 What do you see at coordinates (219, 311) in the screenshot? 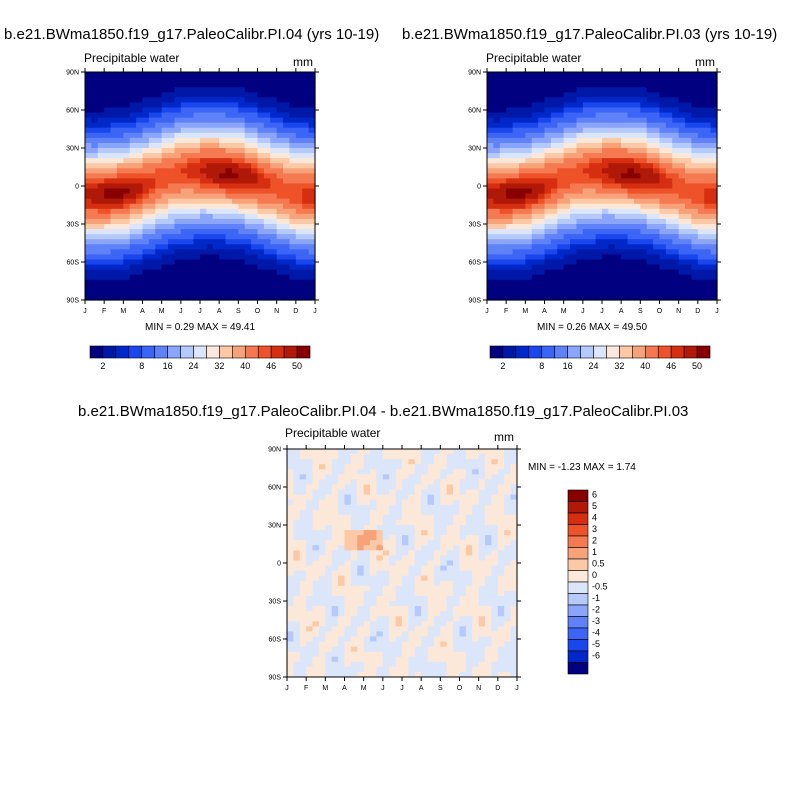
I see `x-tick-label: A` at bounding box center [219, 311].